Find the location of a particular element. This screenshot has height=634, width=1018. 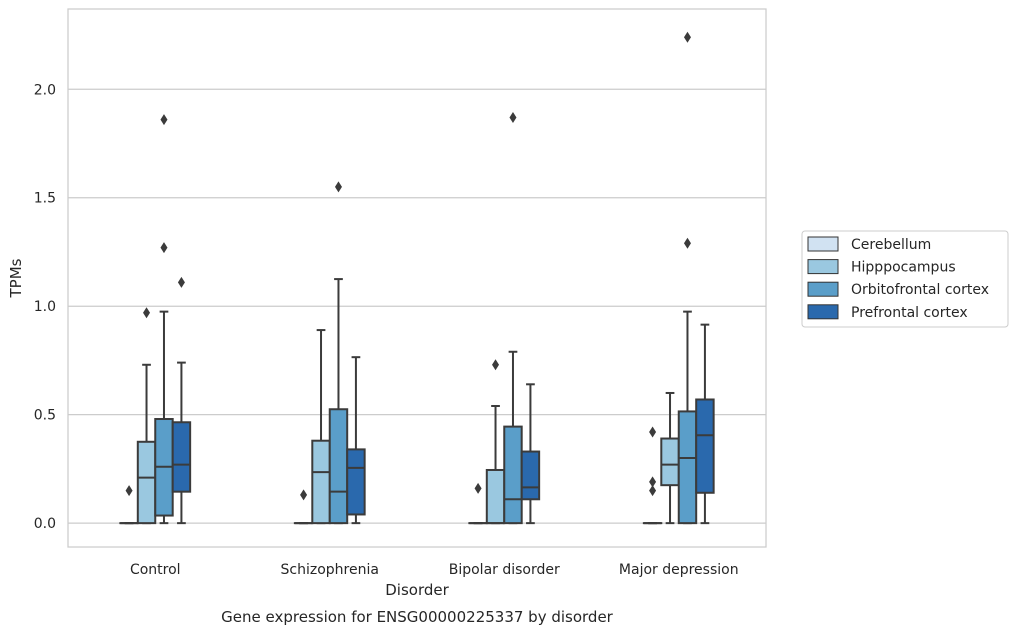

y-tick-label: 2.0 is located at coordinates (45, 90).